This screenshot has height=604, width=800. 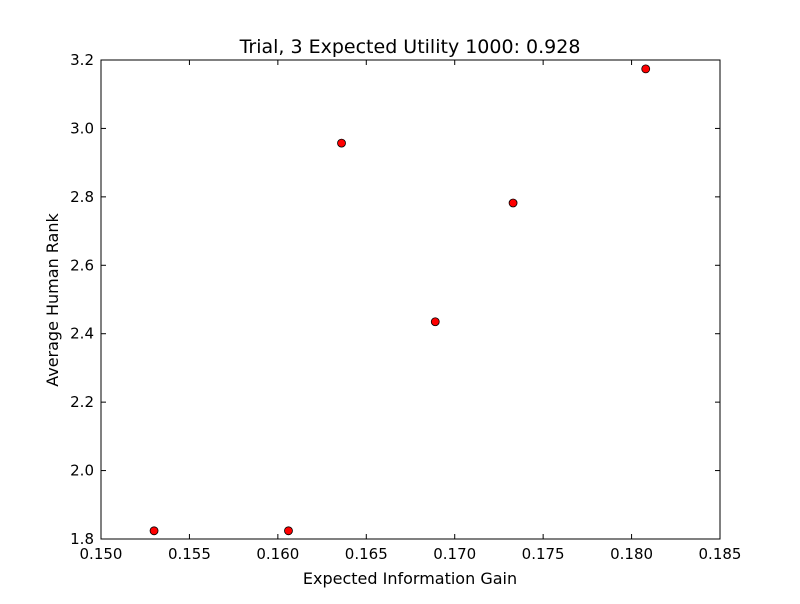 I want to click on x-axis-label: Expected Information Gain, so click(x=410, y=578).